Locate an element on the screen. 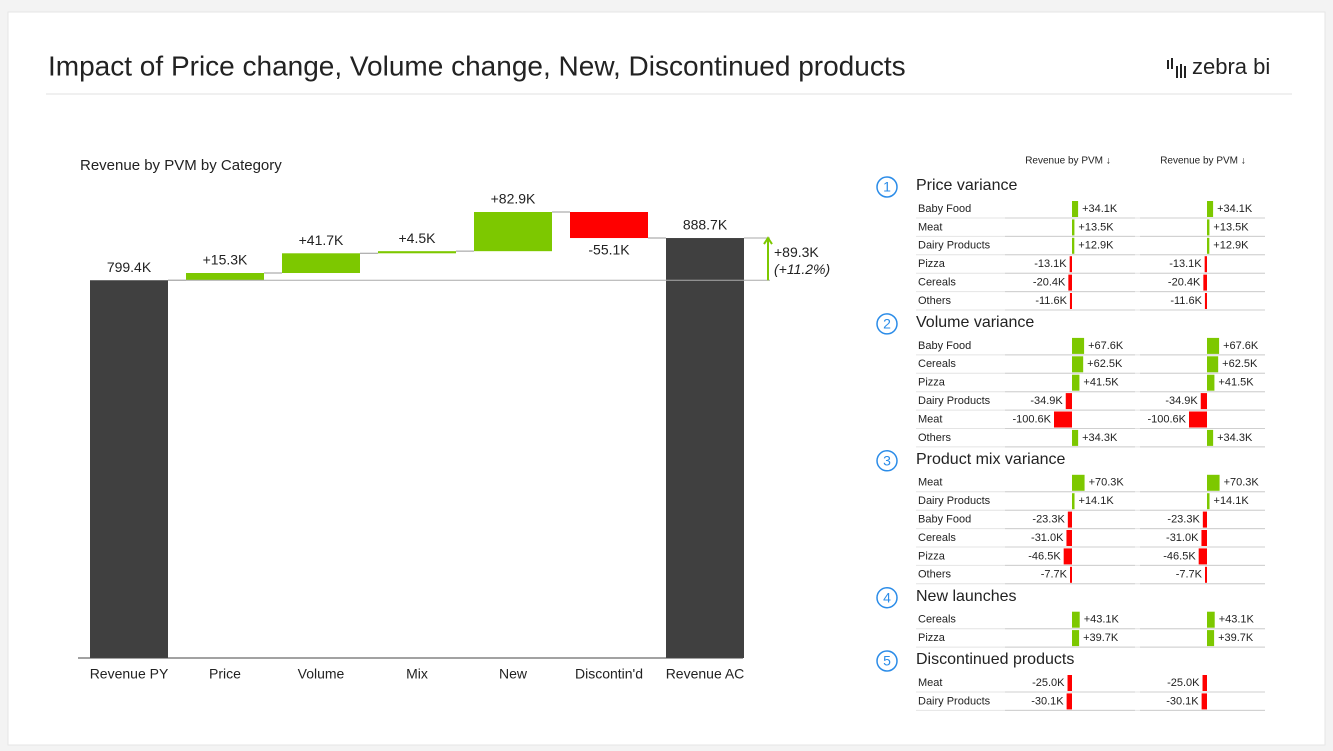 This screenshot has height=751, width=1333. row-value: +70.3K is located at coordinates (1242, 483).